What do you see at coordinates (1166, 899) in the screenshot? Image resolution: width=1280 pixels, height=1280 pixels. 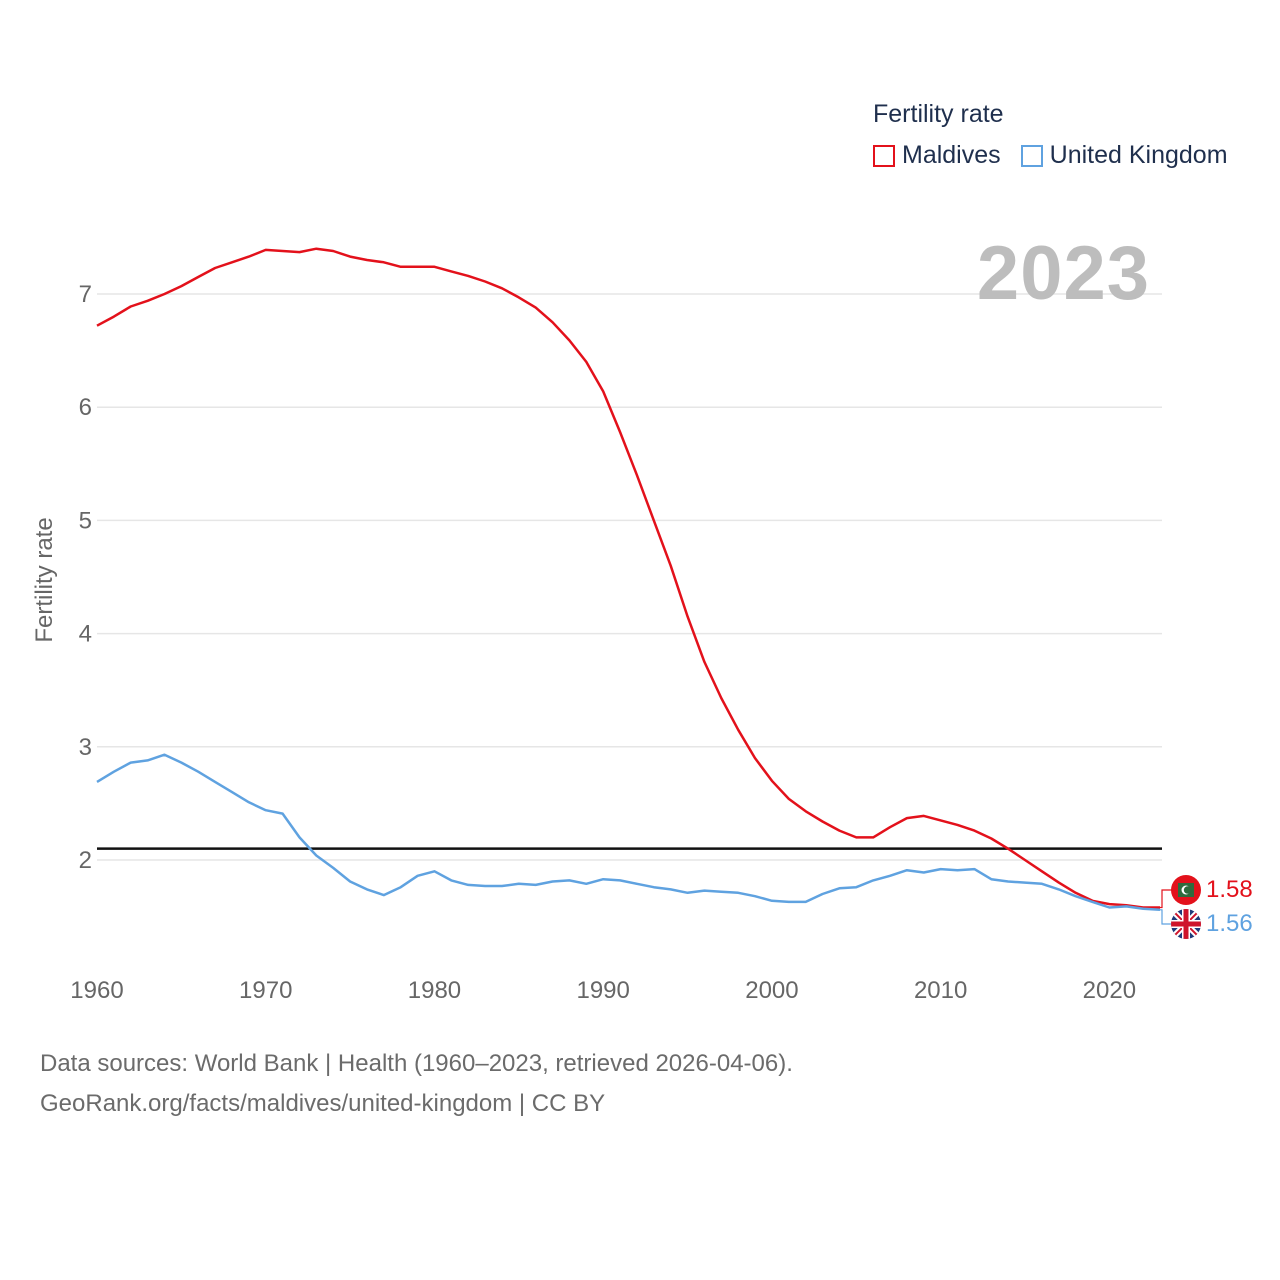 I see `end-connector-maldives` at bounding box center [1166, 899].